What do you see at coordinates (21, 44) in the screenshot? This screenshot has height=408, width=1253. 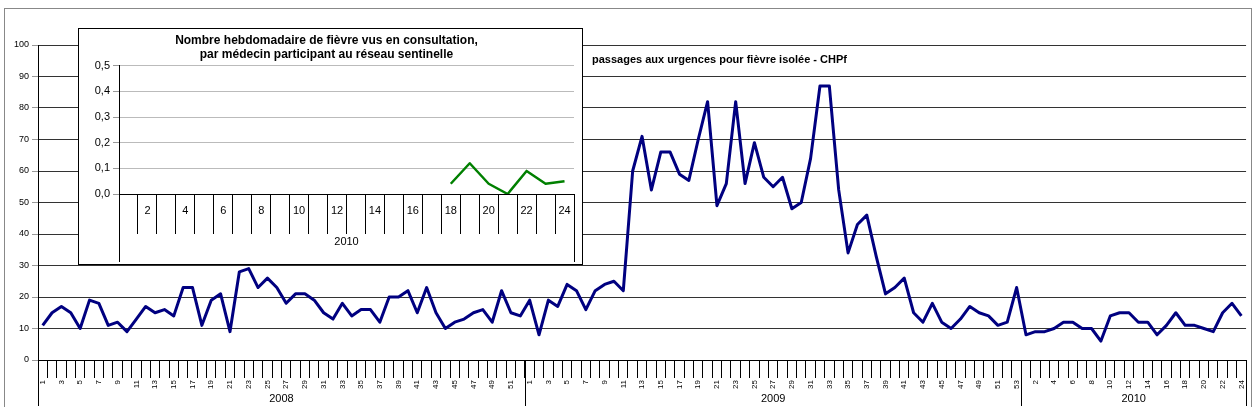 I see `y-tick-label: 100` at bounding box center [21, 44].